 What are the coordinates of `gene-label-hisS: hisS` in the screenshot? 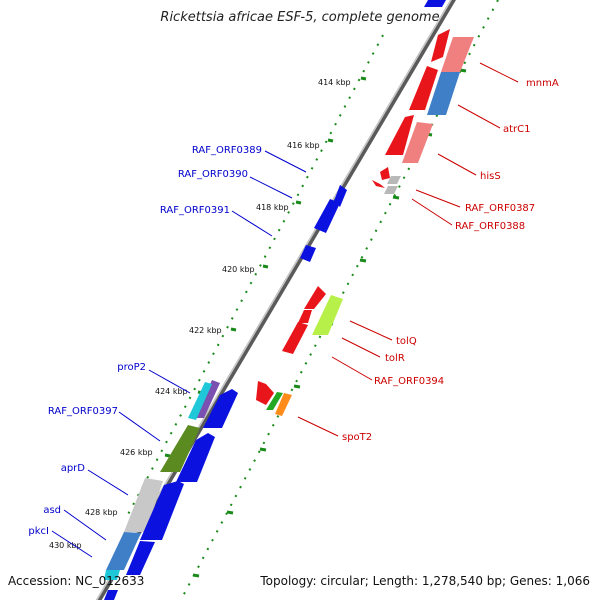 It's located at (490, 176).